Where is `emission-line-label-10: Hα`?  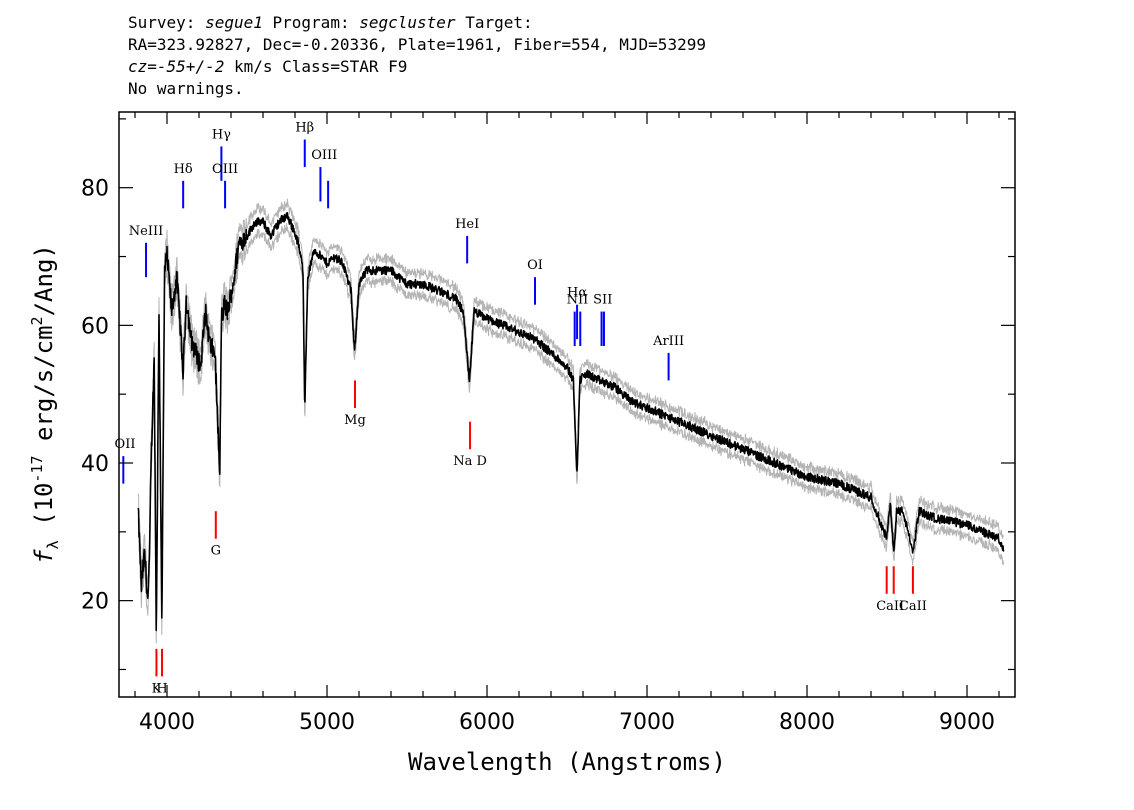 emission-line-label-10: Hα is located at coordinates (577, 293).